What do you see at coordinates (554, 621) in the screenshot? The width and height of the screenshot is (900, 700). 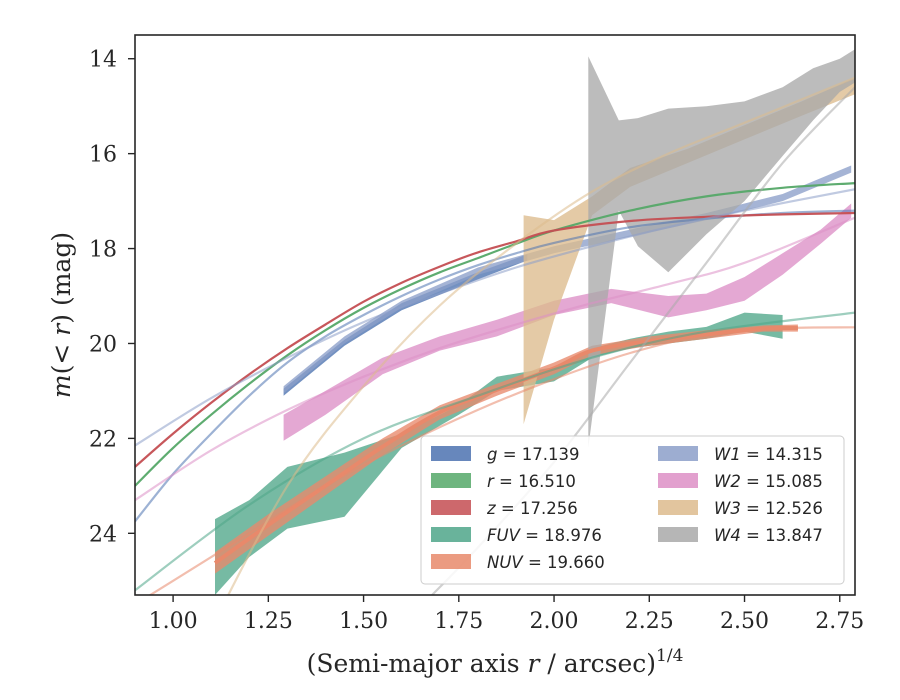 I see `x-tick-label: 2.00` at bounding box center [554, 621].